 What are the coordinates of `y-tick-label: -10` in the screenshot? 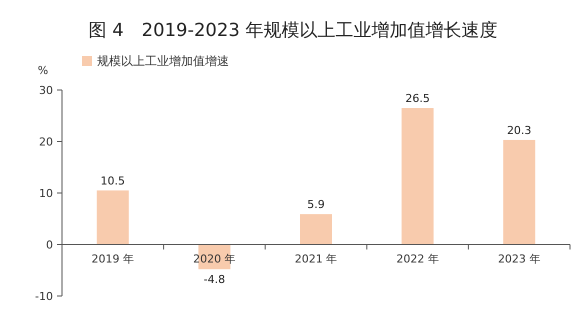 It's located at (44, 296).